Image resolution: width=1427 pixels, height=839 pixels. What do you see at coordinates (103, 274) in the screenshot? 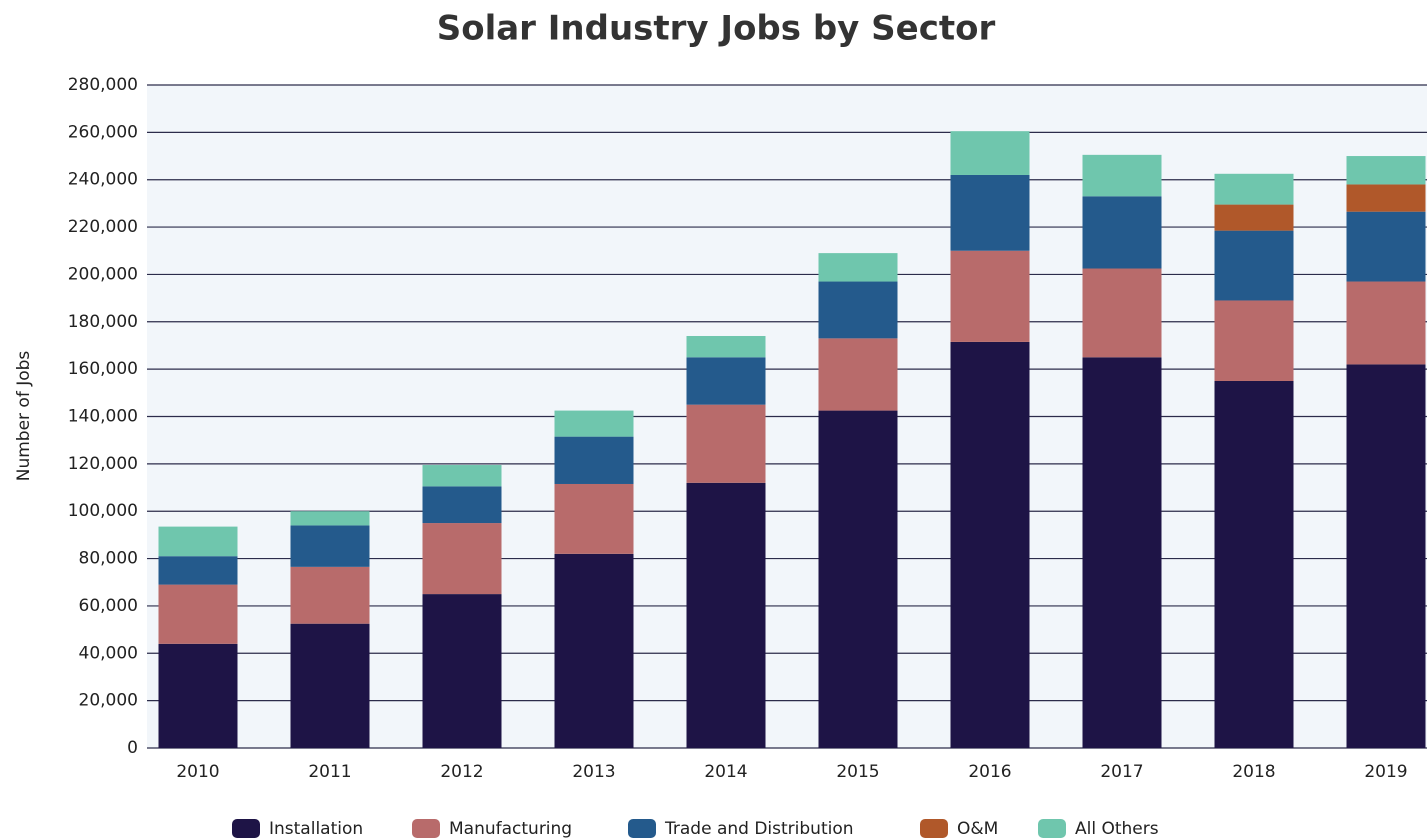
I see `y-tick-label: 200,000` at bounding box center [103, 274].